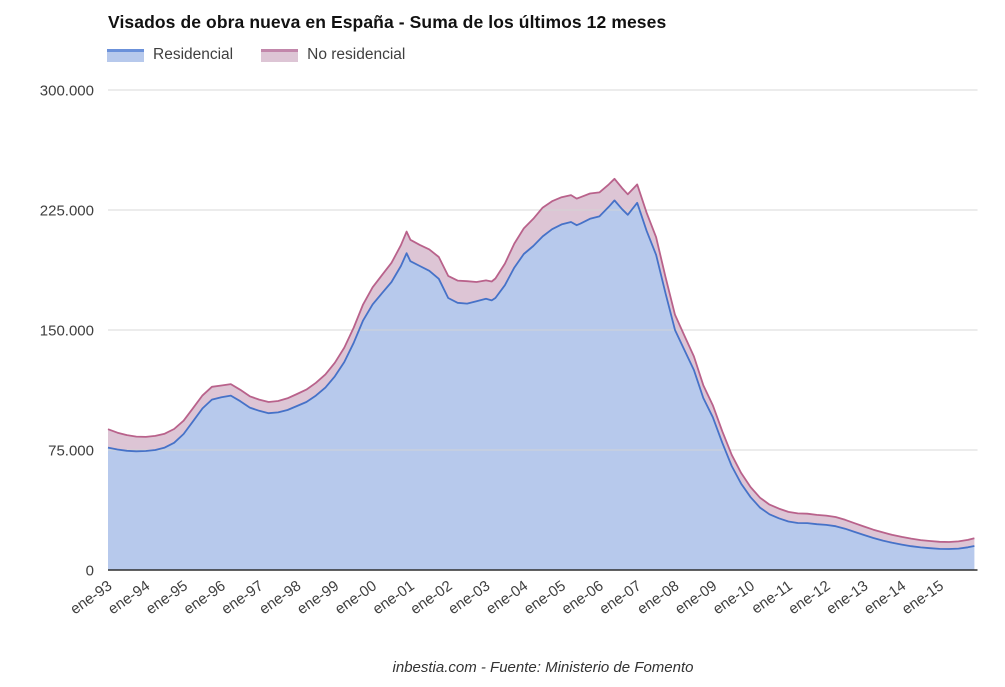  What do you see at coordinates (658, 597) in the screenshot?
I see `x-tick-label: ene-08` at bounding box center [658, 597].